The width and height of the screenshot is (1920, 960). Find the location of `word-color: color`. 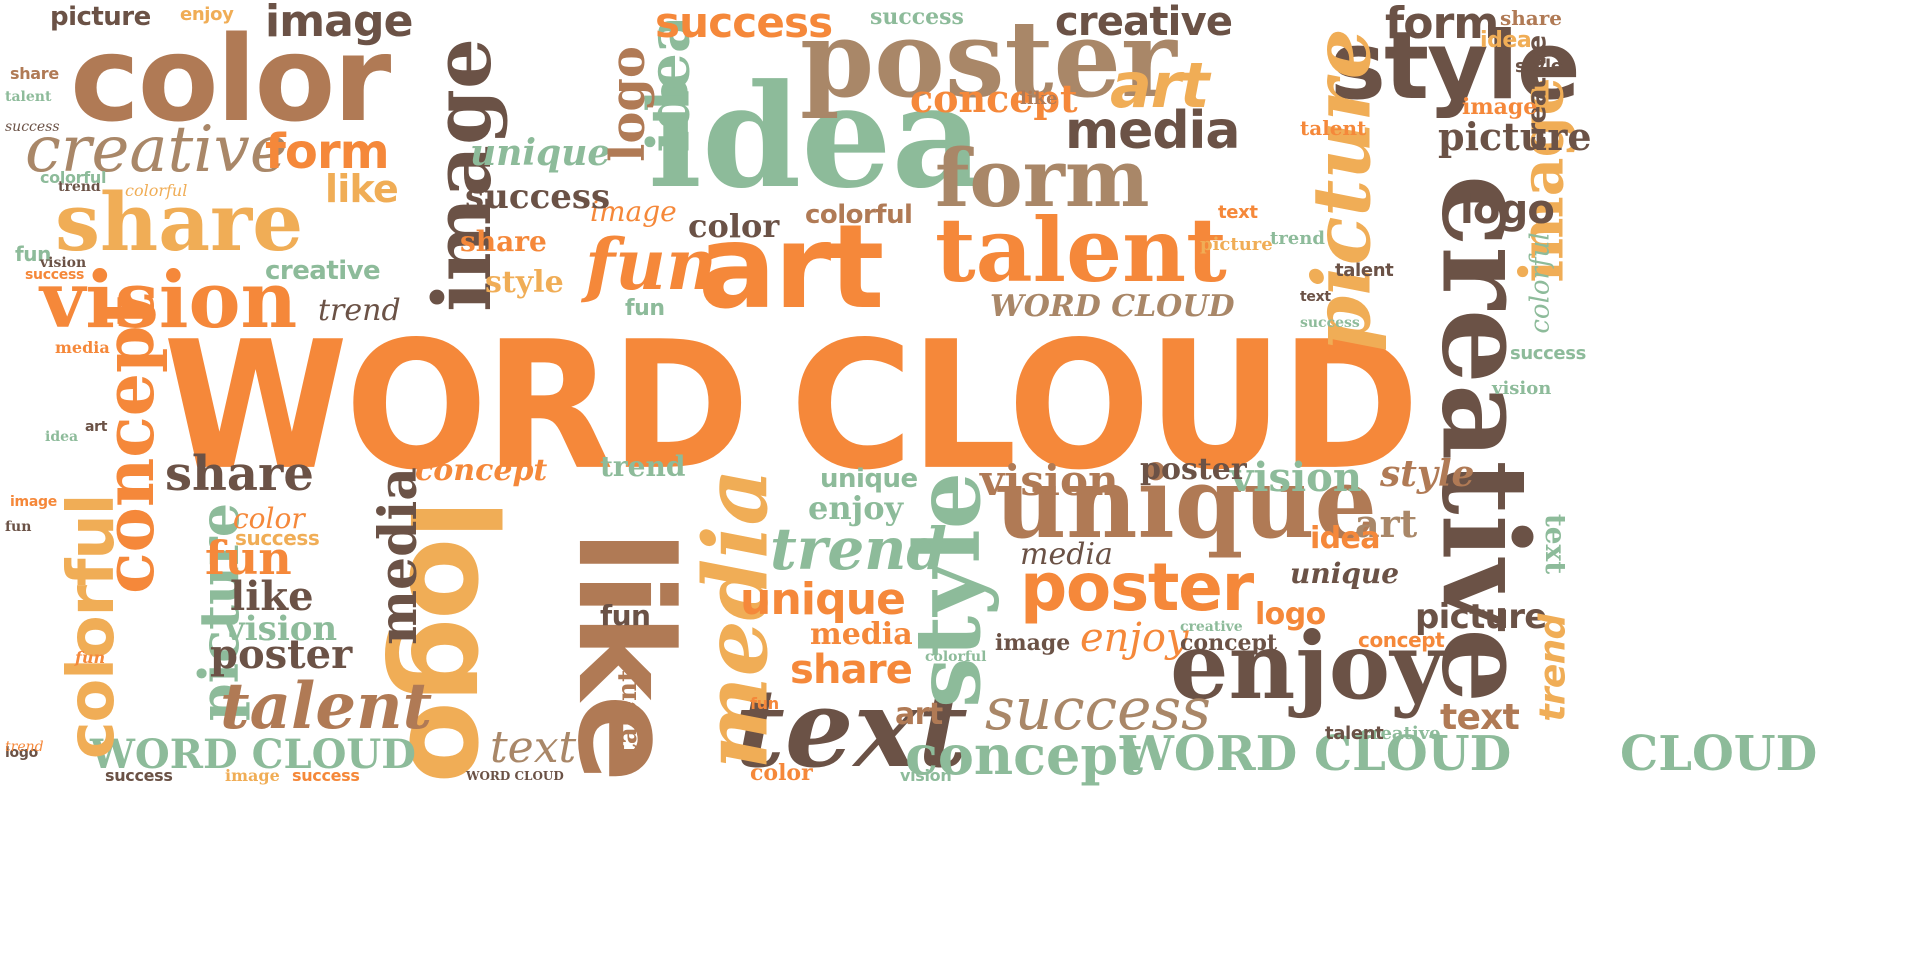

word-color: color is located at coordinates (230, 79).